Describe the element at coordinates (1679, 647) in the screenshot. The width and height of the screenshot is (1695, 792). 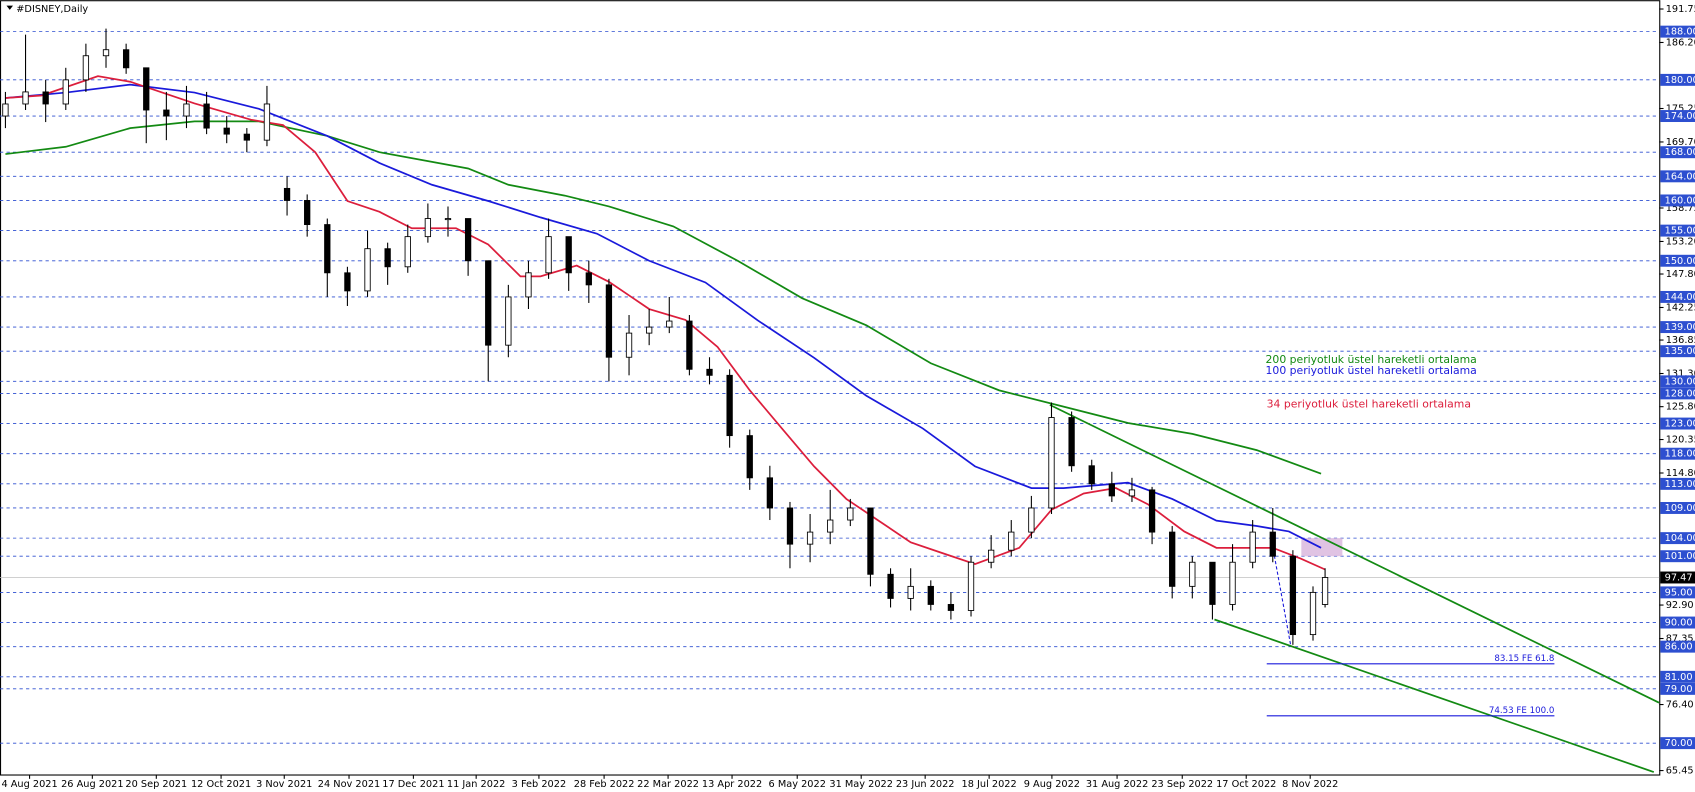
I see `level-label: 86.00` at that location.